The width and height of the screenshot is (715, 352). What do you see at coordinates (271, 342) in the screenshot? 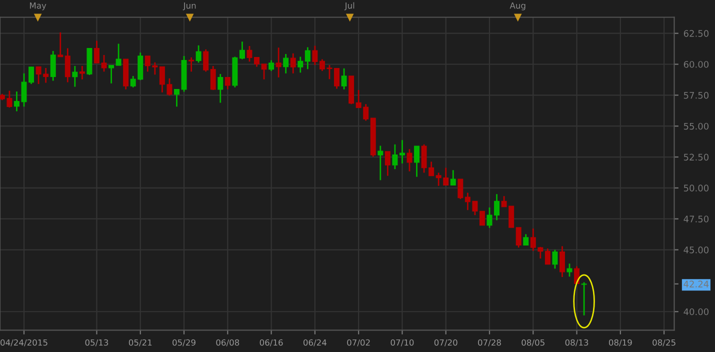
I see `x-tick-label: 06/16` at bounding box center [271, 342].